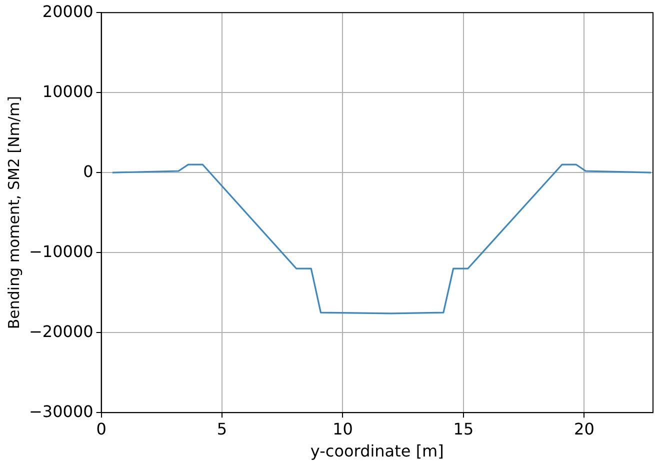  I want to click on y-tick-label: −30000, so click(61, 411).